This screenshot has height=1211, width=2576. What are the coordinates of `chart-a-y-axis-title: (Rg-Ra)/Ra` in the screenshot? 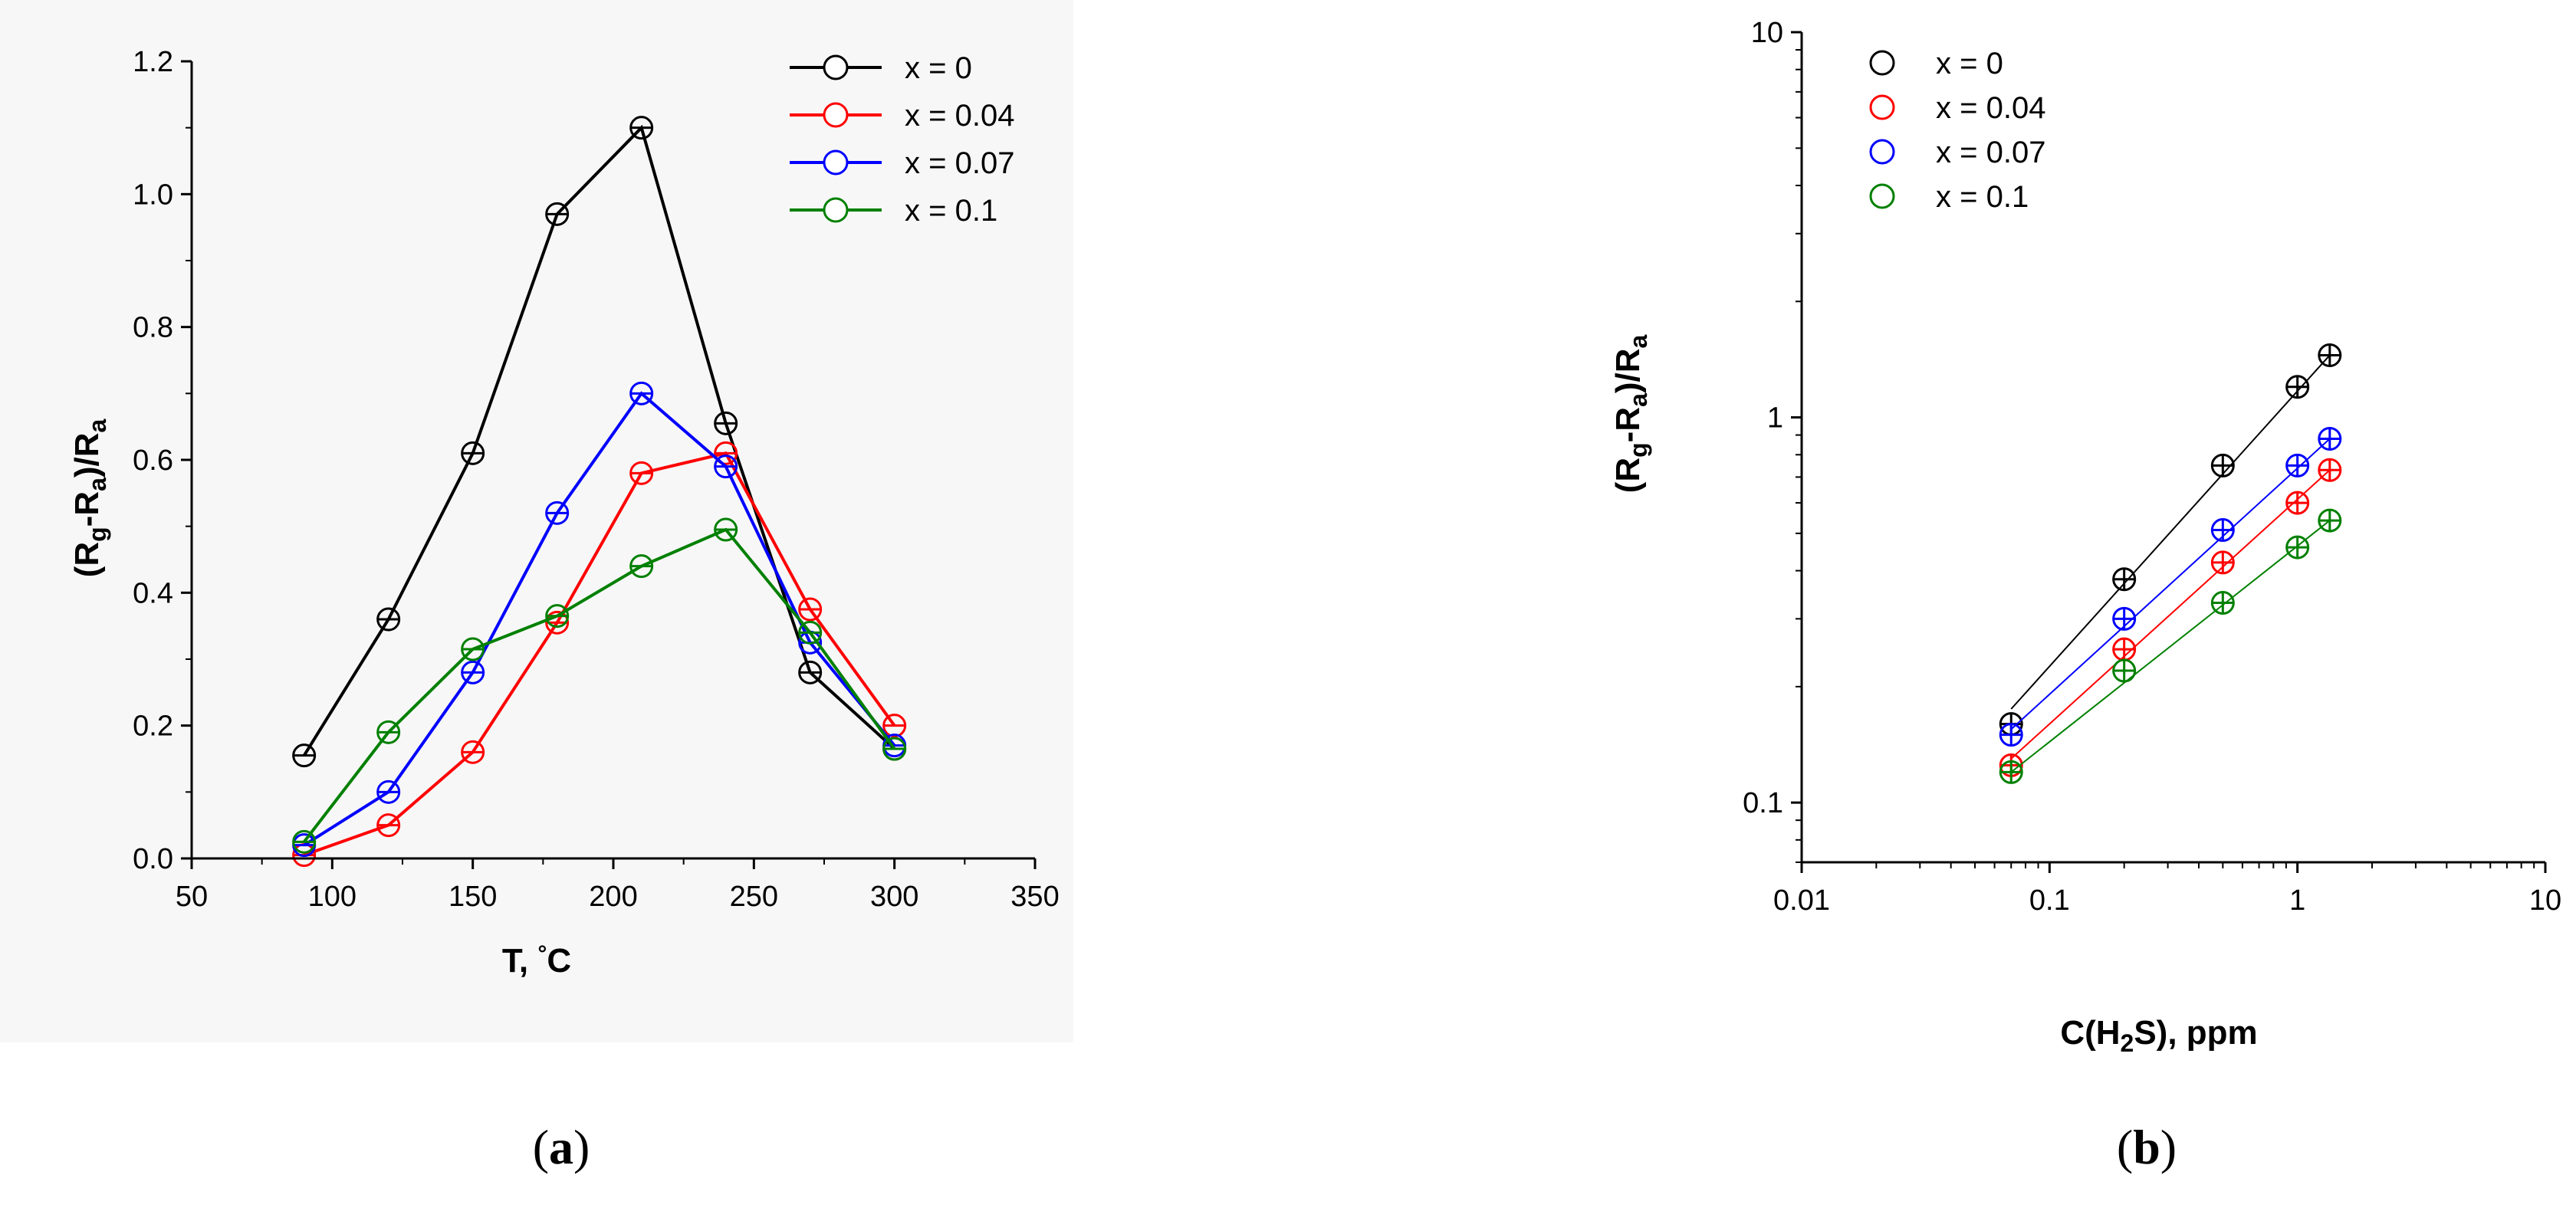 It's located at (89, 497).